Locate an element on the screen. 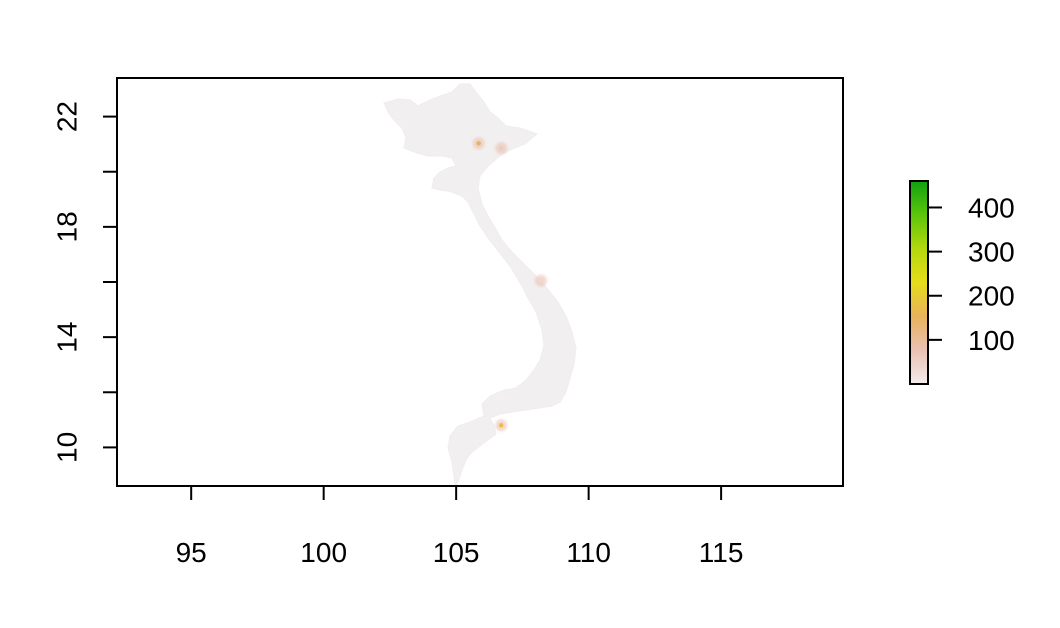  map-raster is located at coordinates (480, 285).